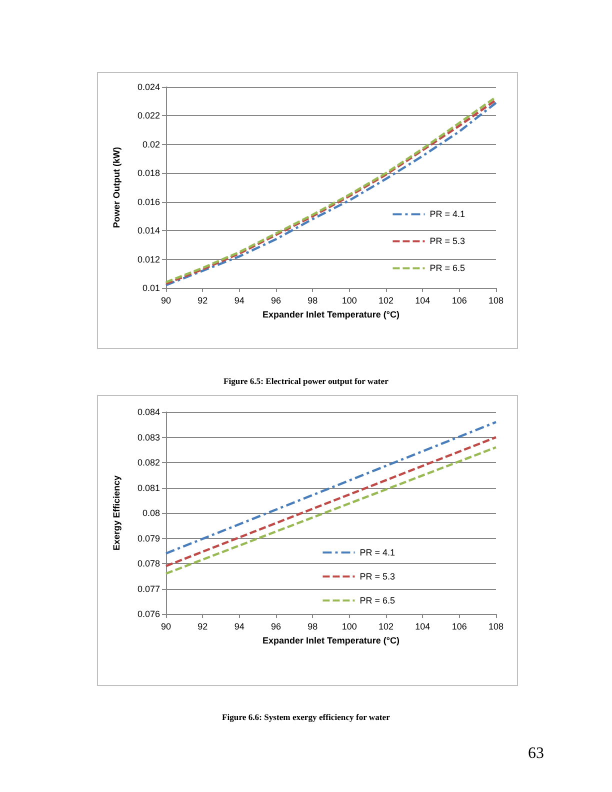 The height and width of the screenshot is (792, 612). Describe the element at coordinates (151, 513) in the screenshot. I see `y-tick-label: 0.08` at that location.